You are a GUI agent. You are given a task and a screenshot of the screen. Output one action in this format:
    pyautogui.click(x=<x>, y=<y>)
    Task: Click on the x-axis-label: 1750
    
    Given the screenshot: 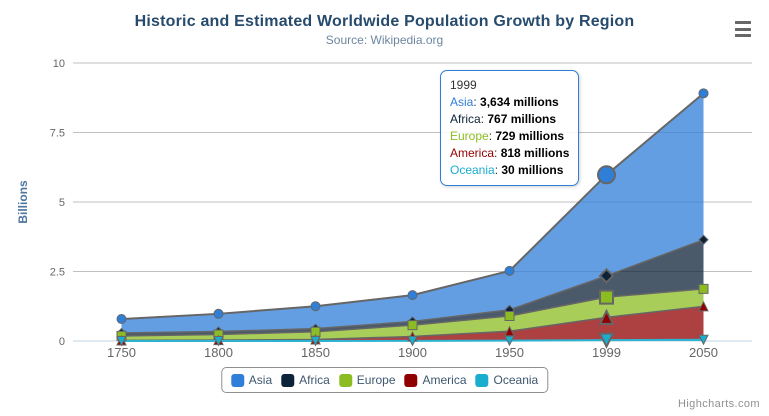 What is the action you would take?
    pyautogui.click(x=121, y=352)
    